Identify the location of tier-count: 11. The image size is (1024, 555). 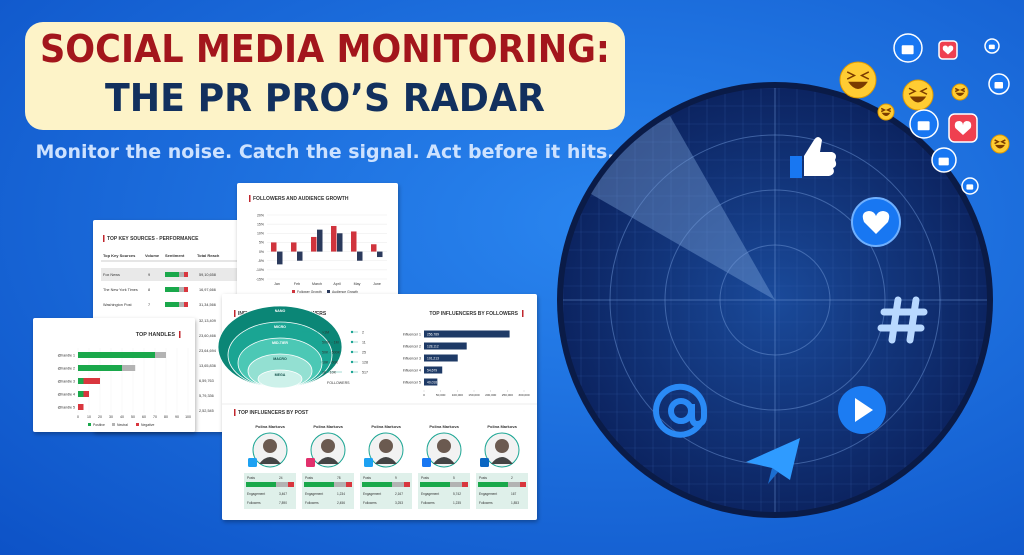
(364, 342).